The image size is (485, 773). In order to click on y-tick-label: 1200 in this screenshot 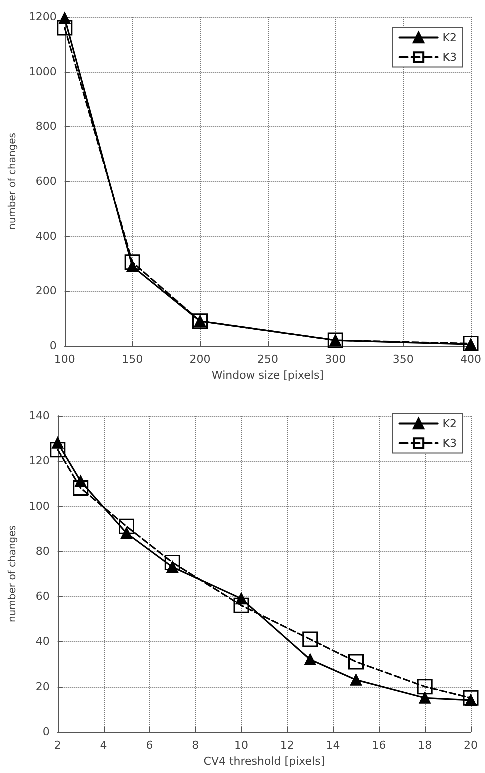, I will do `click(42, 17)`.